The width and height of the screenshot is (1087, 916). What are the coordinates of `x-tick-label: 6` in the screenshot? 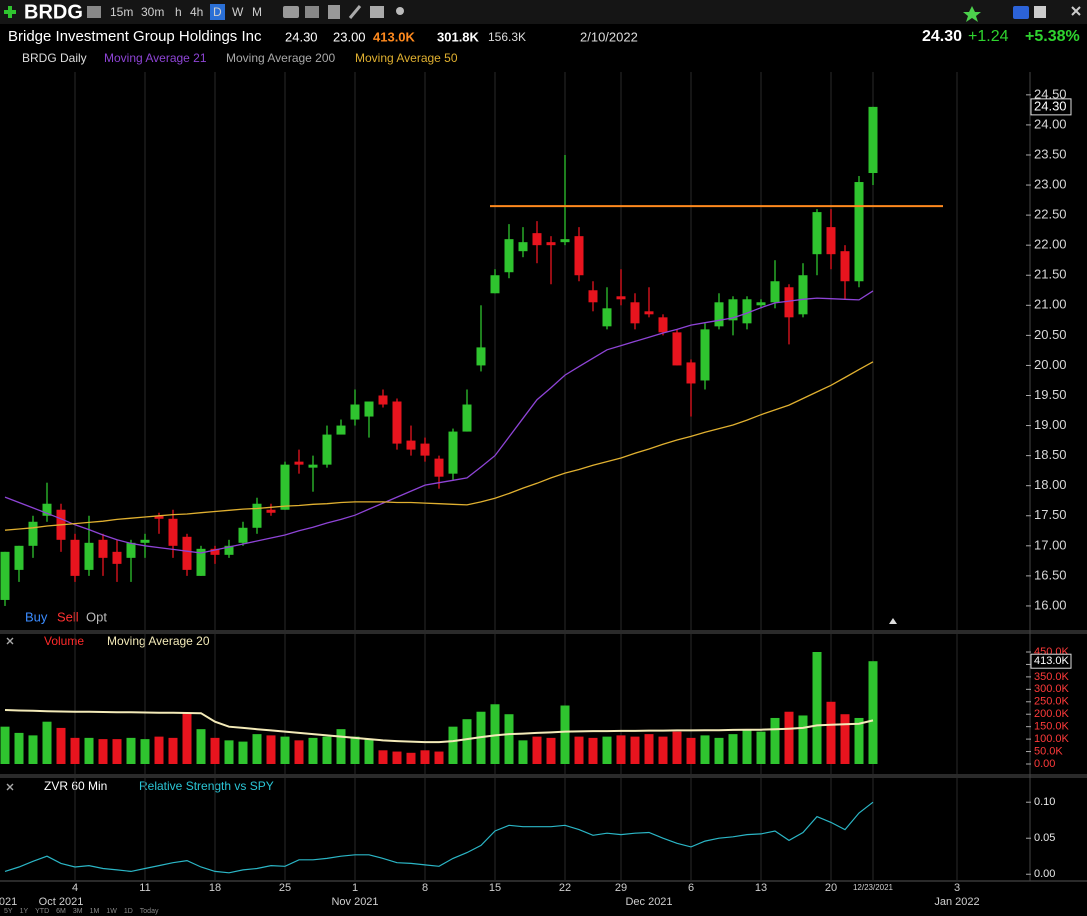 It's located at (691, 888).